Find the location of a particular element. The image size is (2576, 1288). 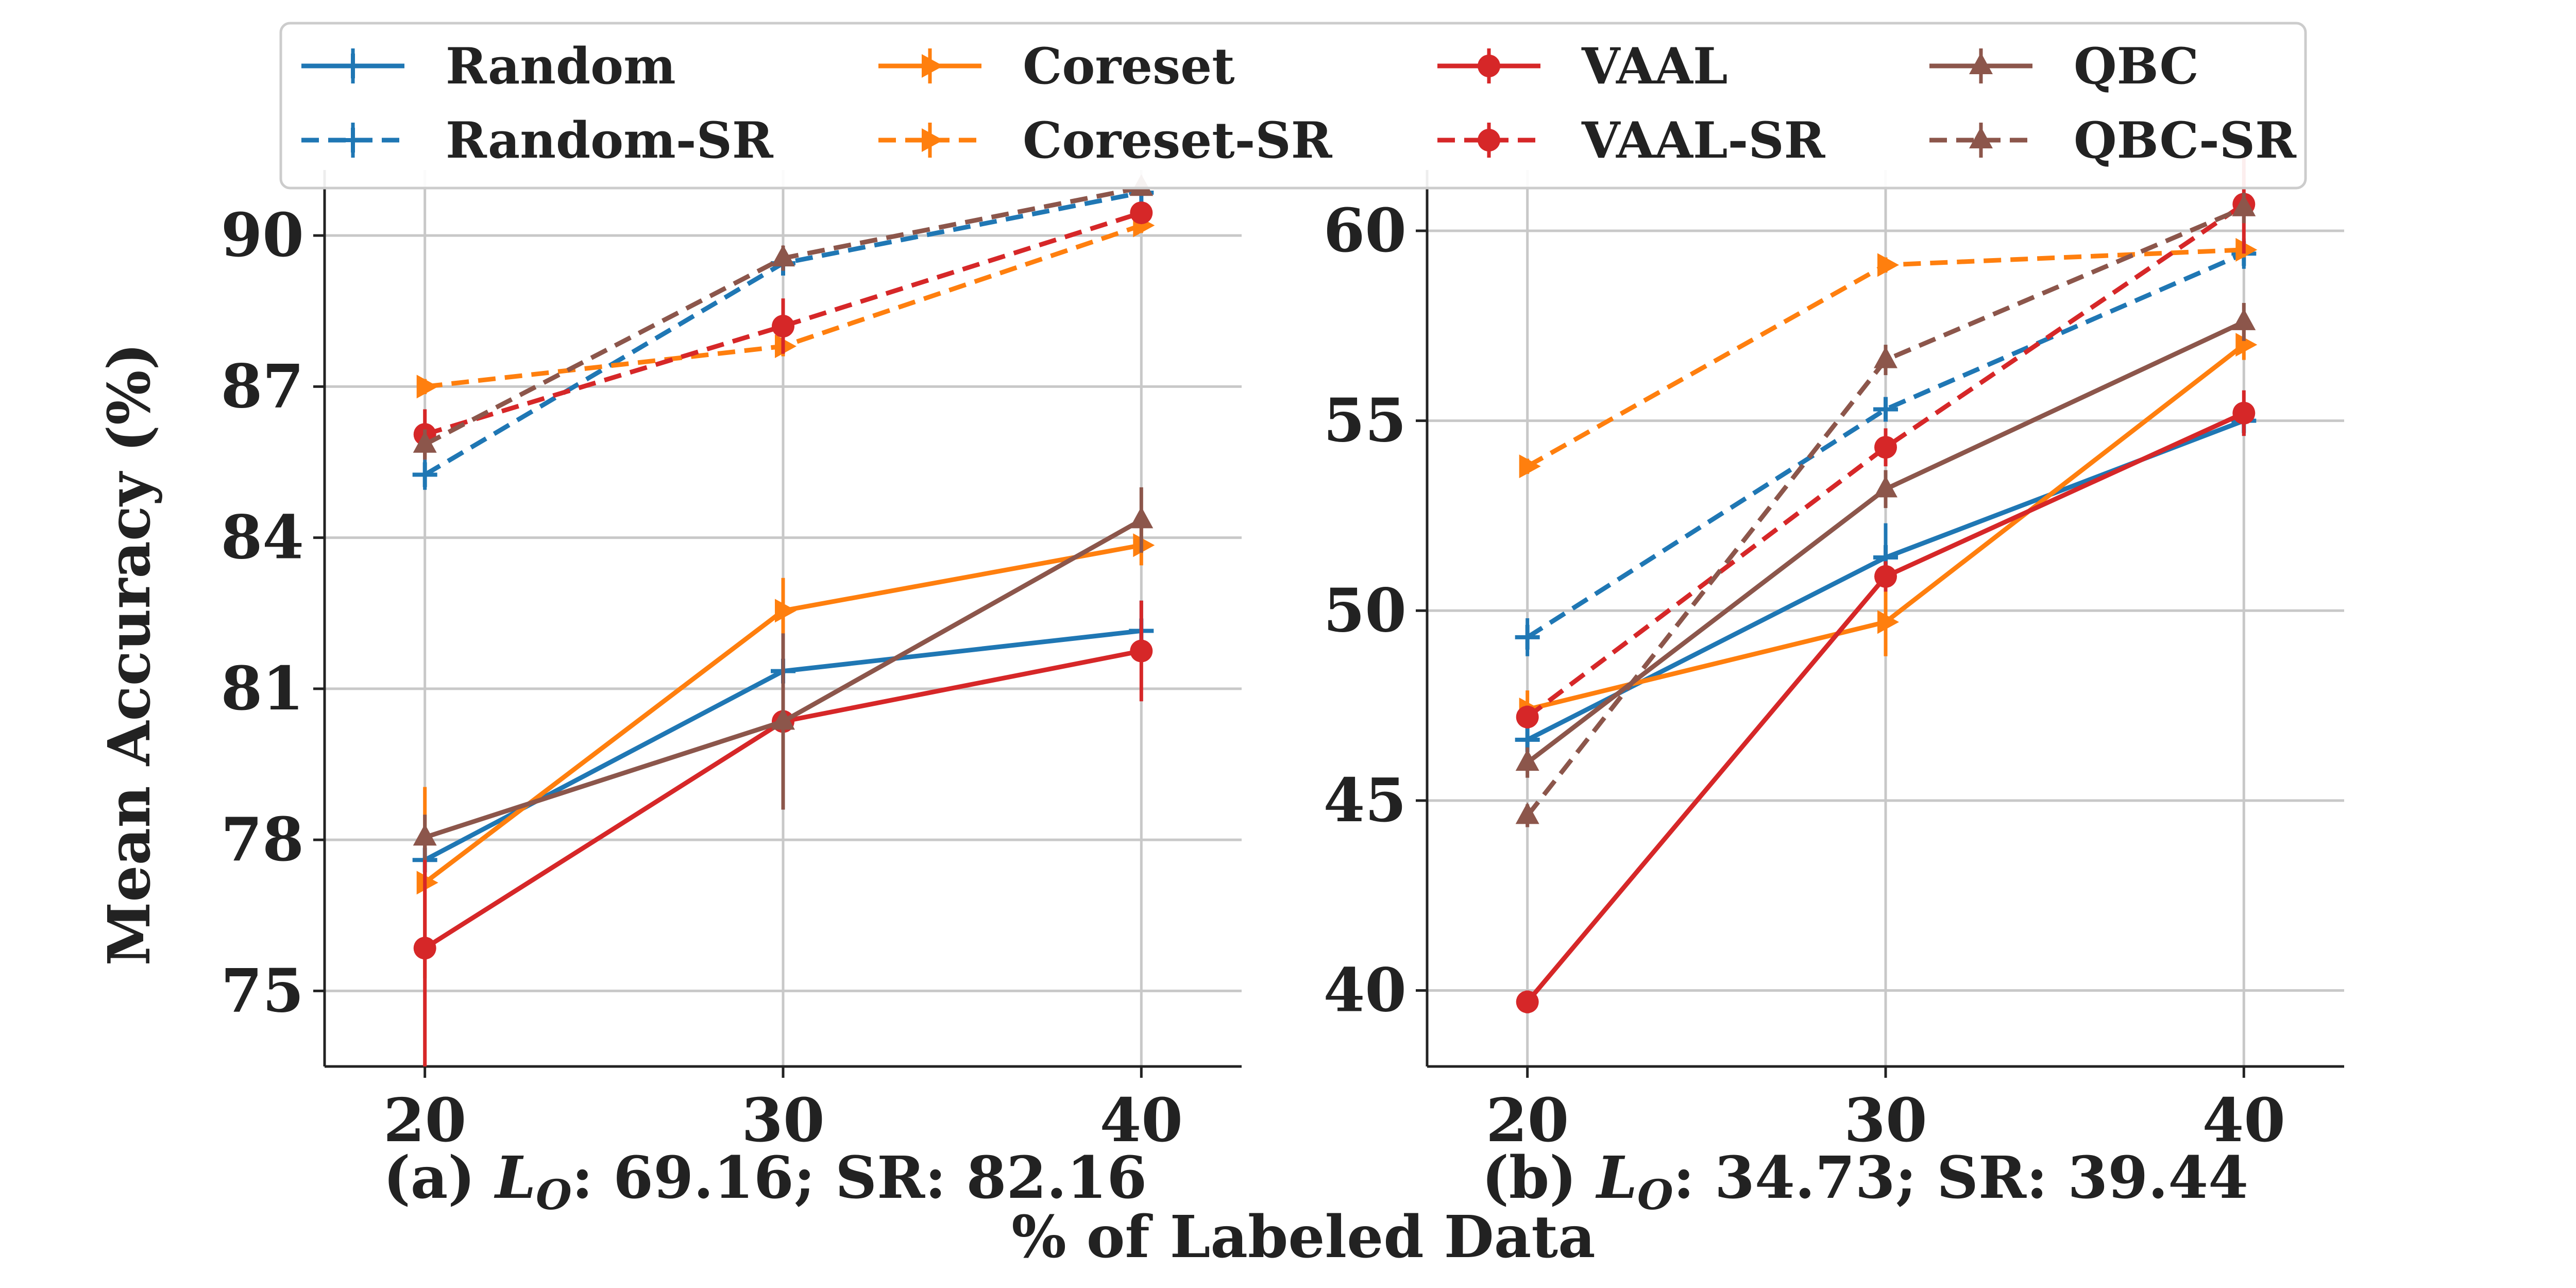

legend-entry-random-sr-label: Random-SR is located at coordinates (610, 140).